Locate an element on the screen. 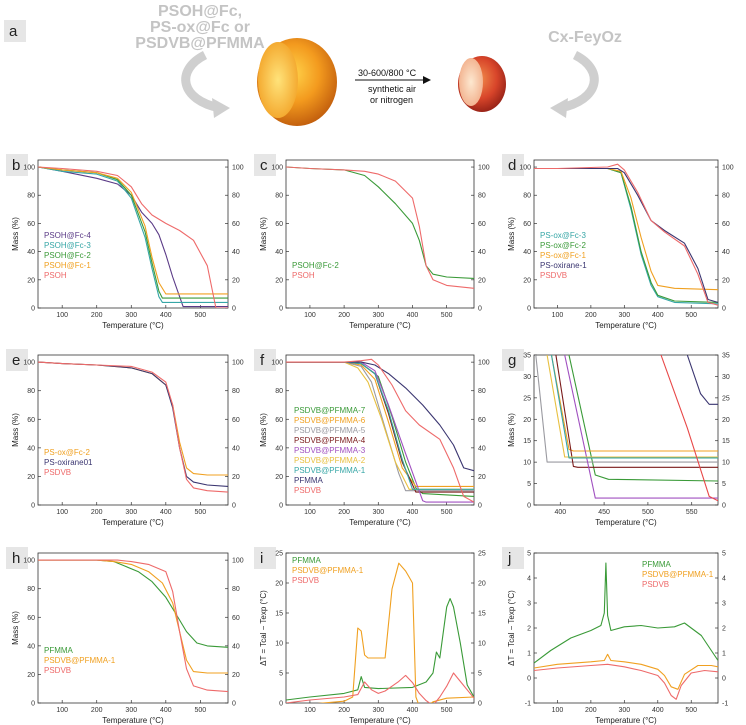 This screenshot has width=746, height=725. process-temperature: 30-600/800 °C is located at coordinates (387, 73).